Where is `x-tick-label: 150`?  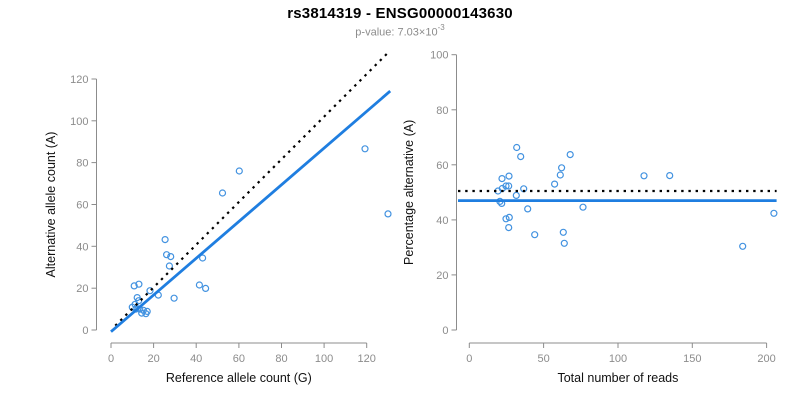
x-tick-label: 150 is located at coordinates (692, 359).